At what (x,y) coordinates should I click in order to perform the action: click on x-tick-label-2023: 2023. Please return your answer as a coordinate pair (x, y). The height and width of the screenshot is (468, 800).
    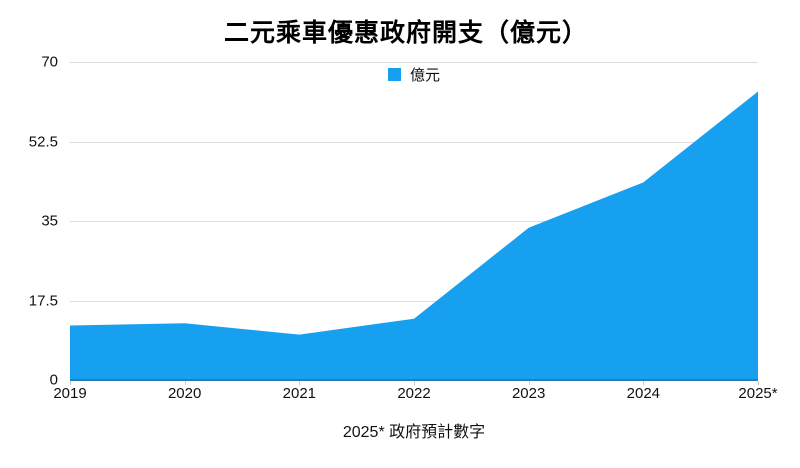
    Looking at the image, I should click on (528, 393).